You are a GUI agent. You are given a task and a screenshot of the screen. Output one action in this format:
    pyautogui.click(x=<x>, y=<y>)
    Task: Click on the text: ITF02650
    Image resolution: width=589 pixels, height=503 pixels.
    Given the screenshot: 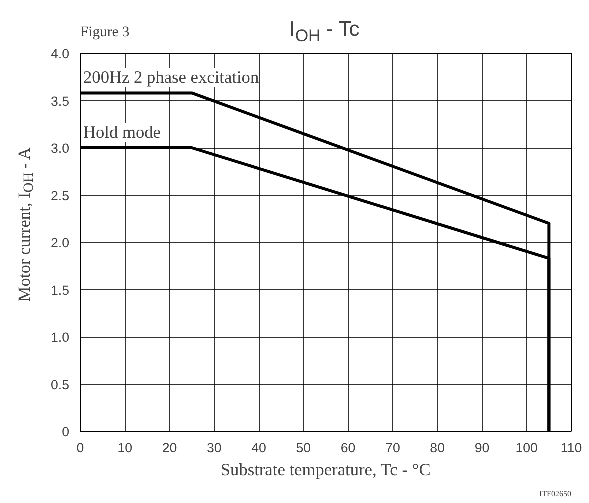 What is the action you would take?
    pyautogui.click(x=556, y=494)
    